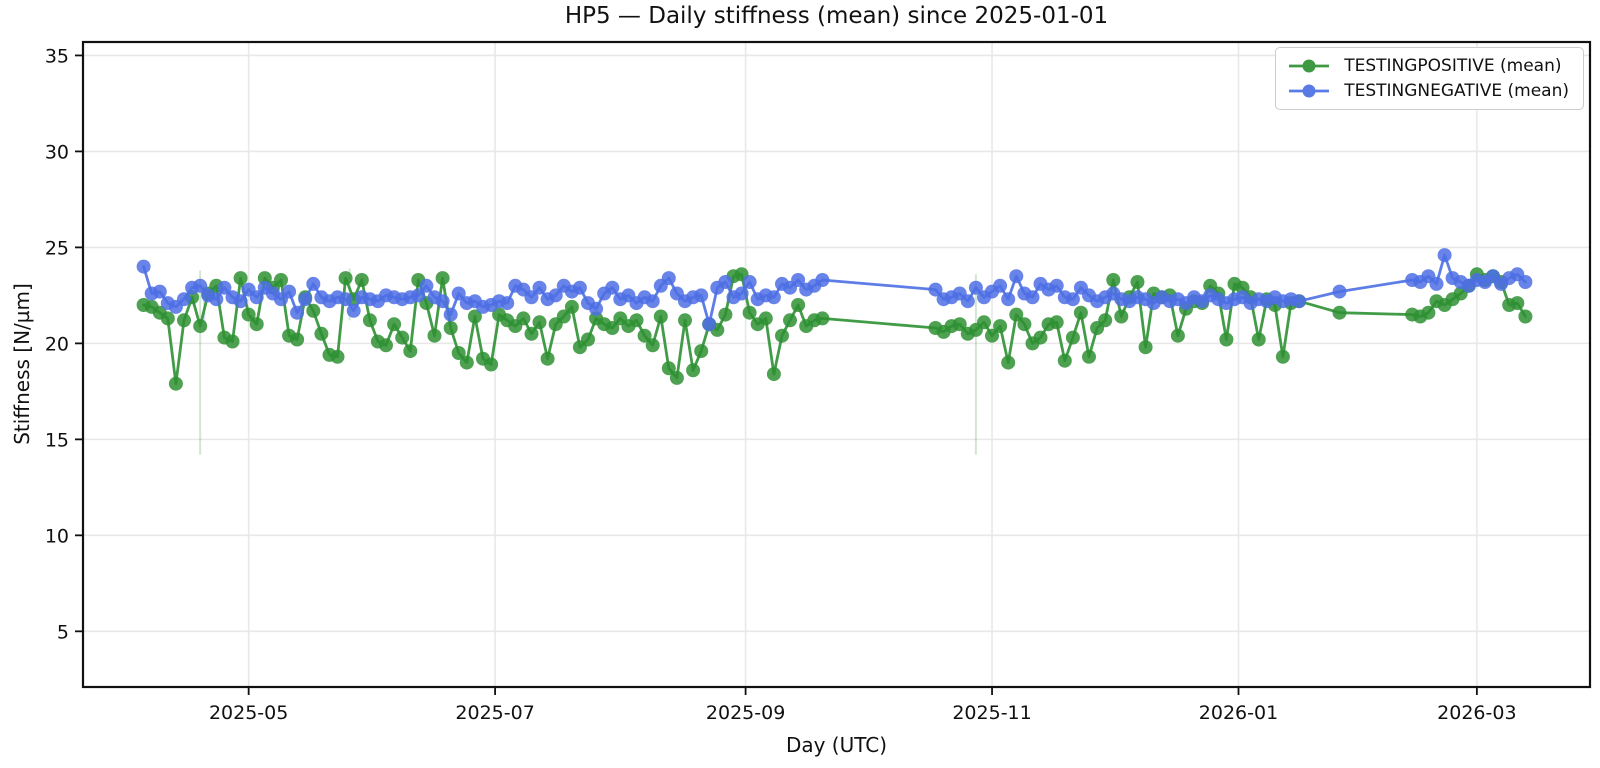  What do you see at coordinates (22, 364) in the screenshot?
I see `y-axis-label: Stiffness [N/µm]` at bounding box center [22, 364].